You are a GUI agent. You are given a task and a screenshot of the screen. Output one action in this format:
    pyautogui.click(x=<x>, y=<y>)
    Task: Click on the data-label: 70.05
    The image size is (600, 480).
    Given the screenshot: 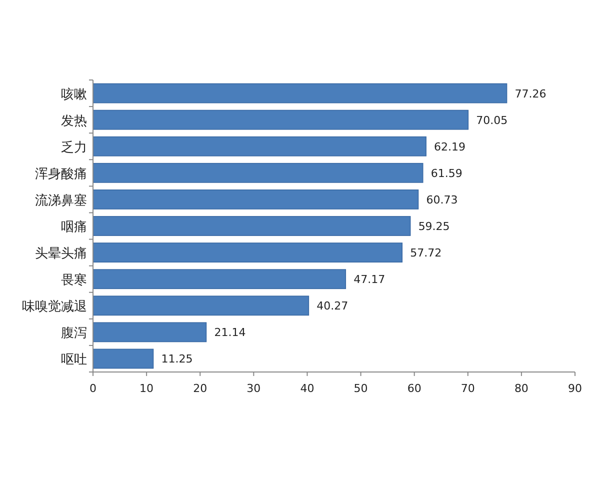 What is the action you would take?
    pyautogui.click(x=492, y=120)
    